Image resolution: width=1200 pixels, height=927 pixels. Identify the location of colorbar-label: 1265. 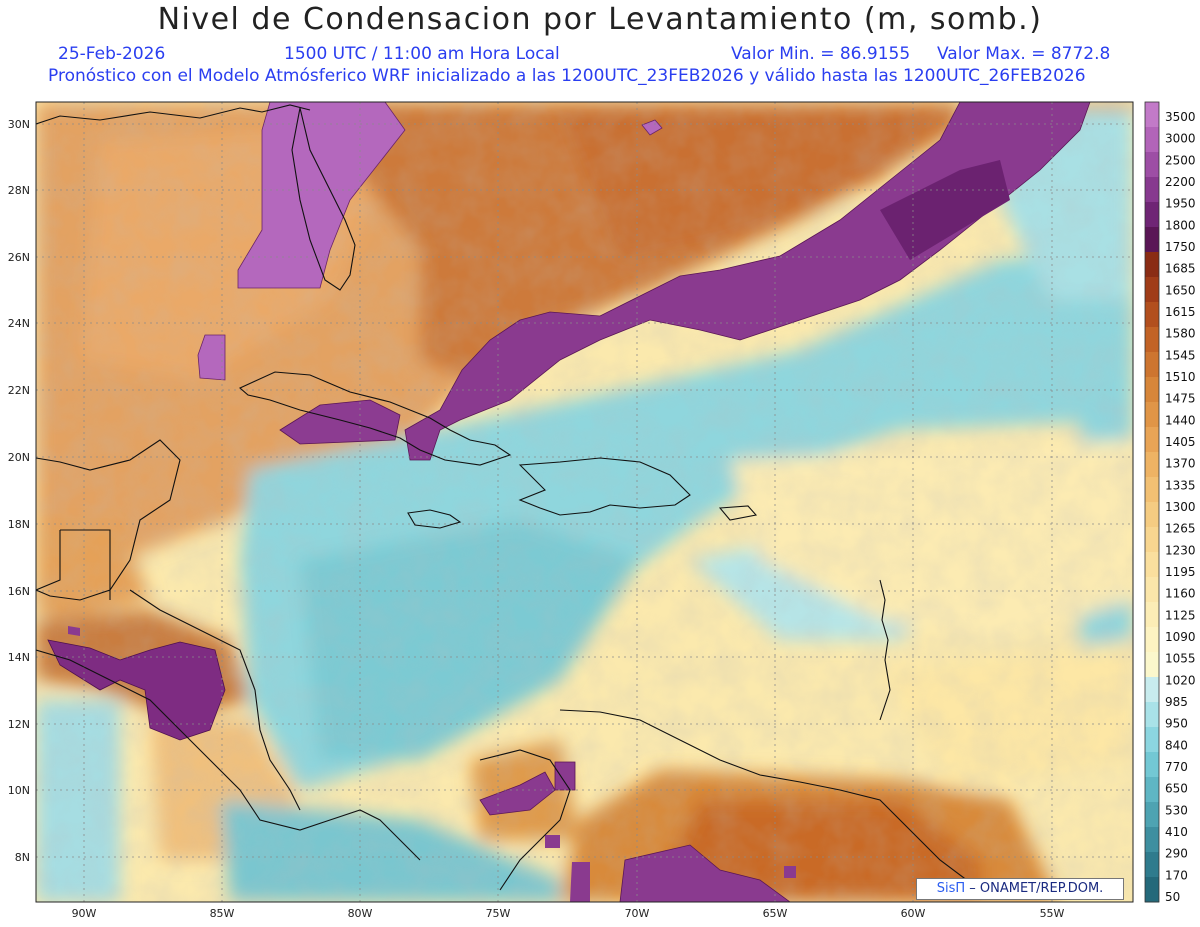
(1180, 529).